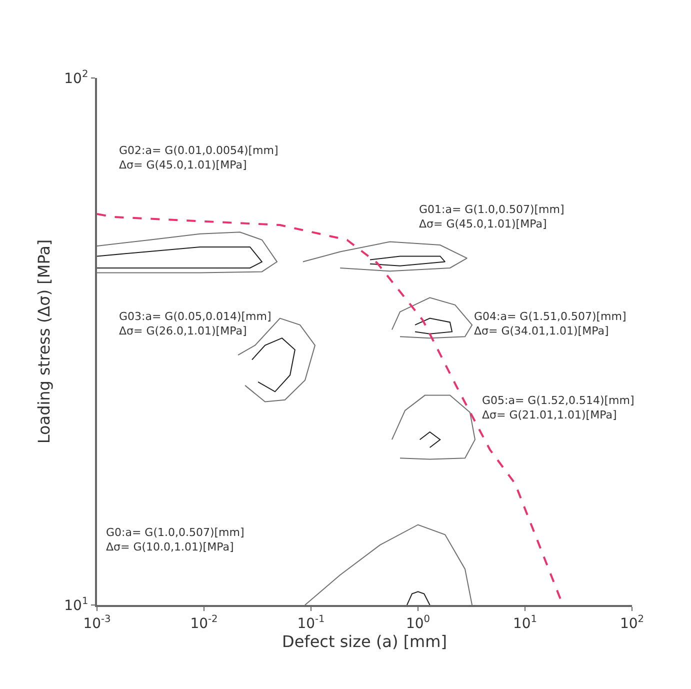 The height and width of the screenshot is (689, 691). Describe the element at coordinates (195, 324) in the screenshot. I see `annotation: G03:a= G(0.05,0.014)[mm] Δσ= G(26.0,1.01)[MPa]` at that location.